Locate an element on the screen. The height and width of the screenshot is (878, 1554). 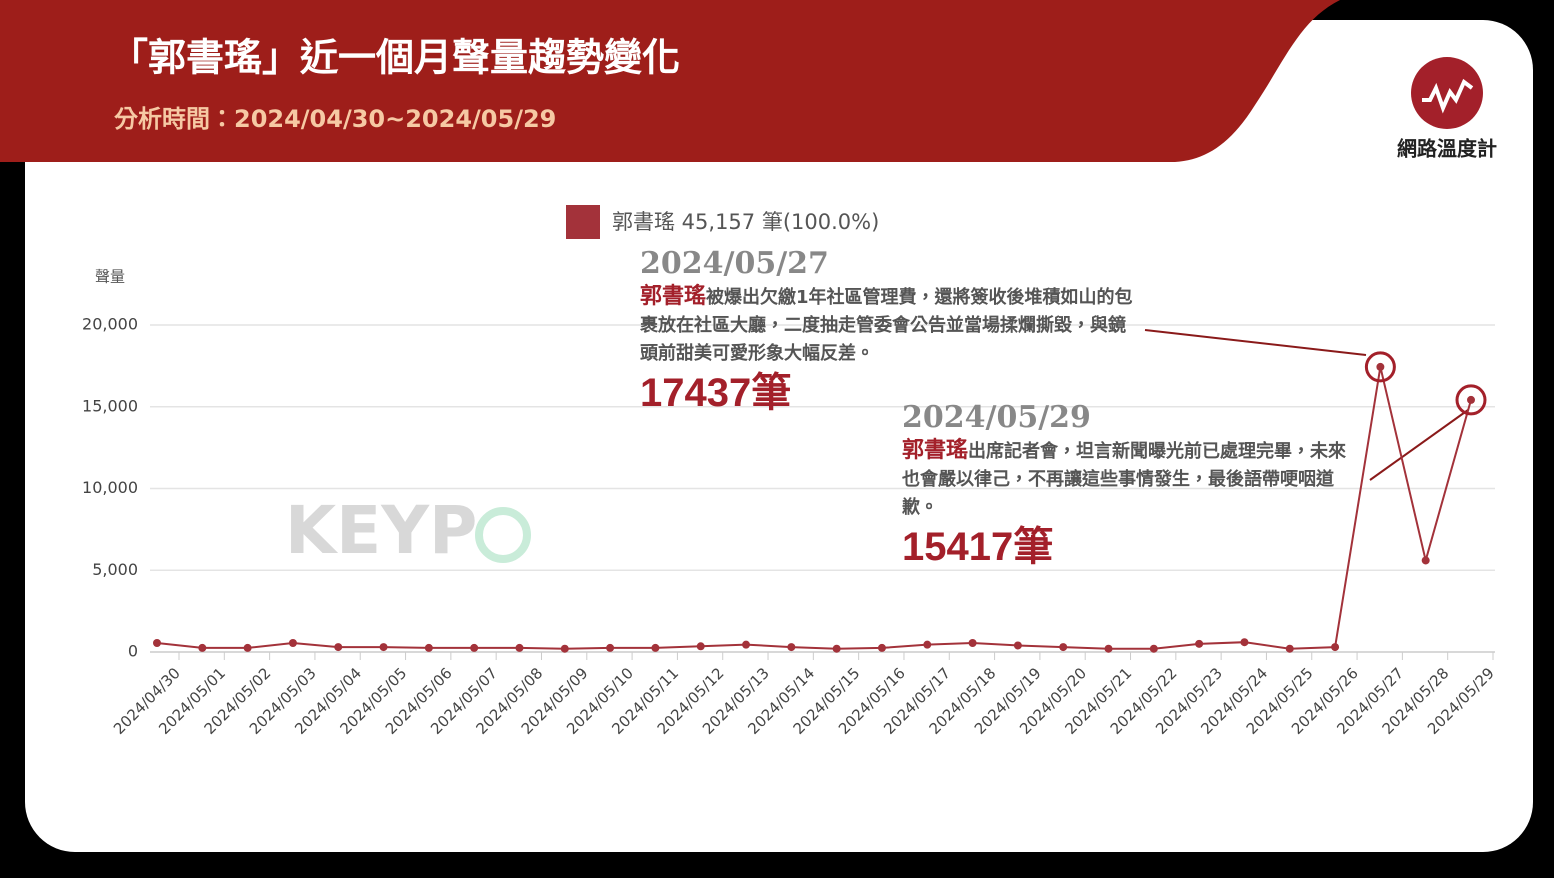
legend-label: 郭書瑤 45,157 筆(100.0%) is located at coordinates (745, 222).